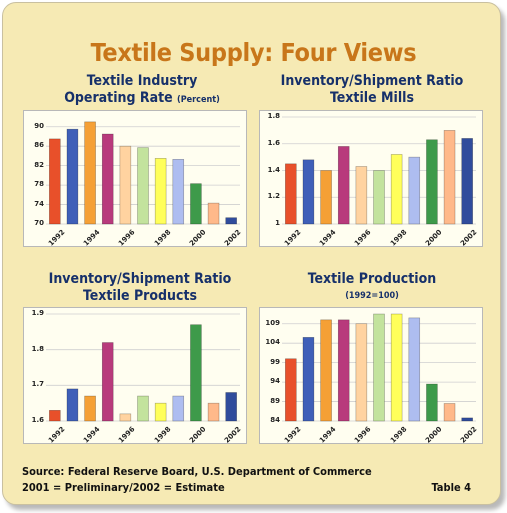 The height and width of the screenshot is (513, 507). I want to click on y-tick-label: 74, so click(39, 203).